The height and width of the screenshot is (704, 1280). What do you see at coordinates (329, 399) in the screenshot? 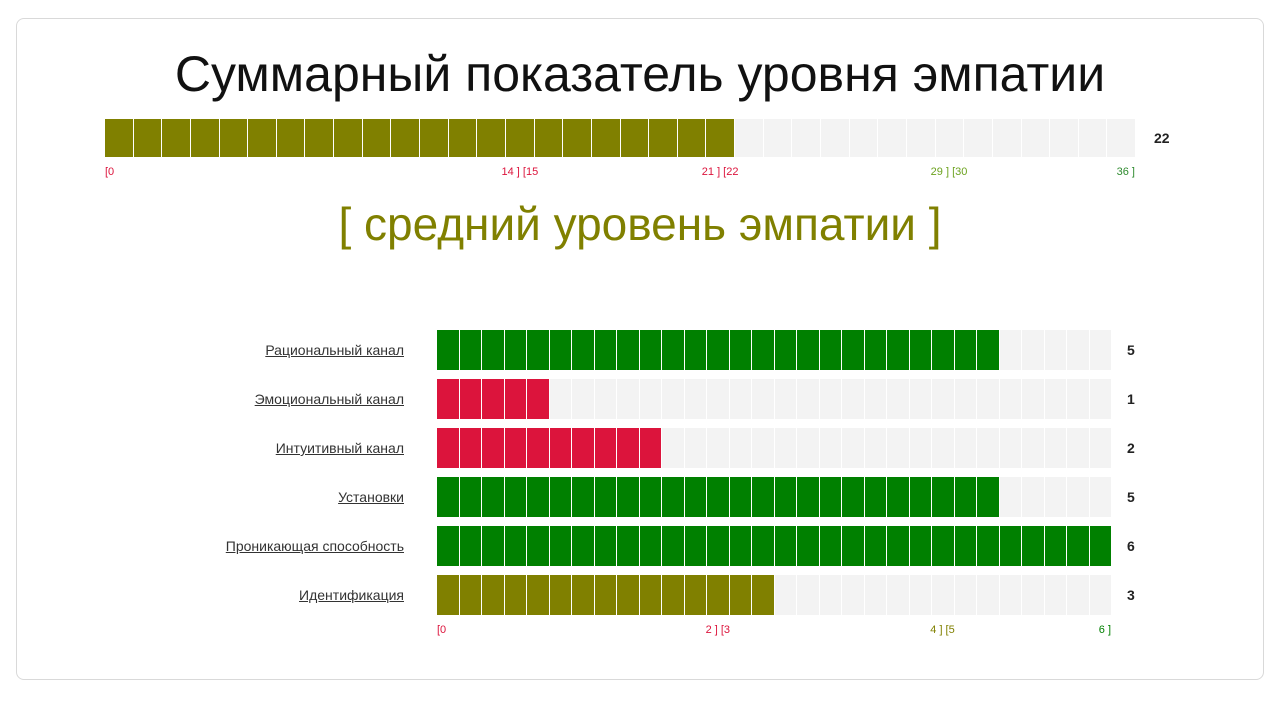
I see `subscale-label-link: Эмоциональный канал` at bounding box center [329, 399].